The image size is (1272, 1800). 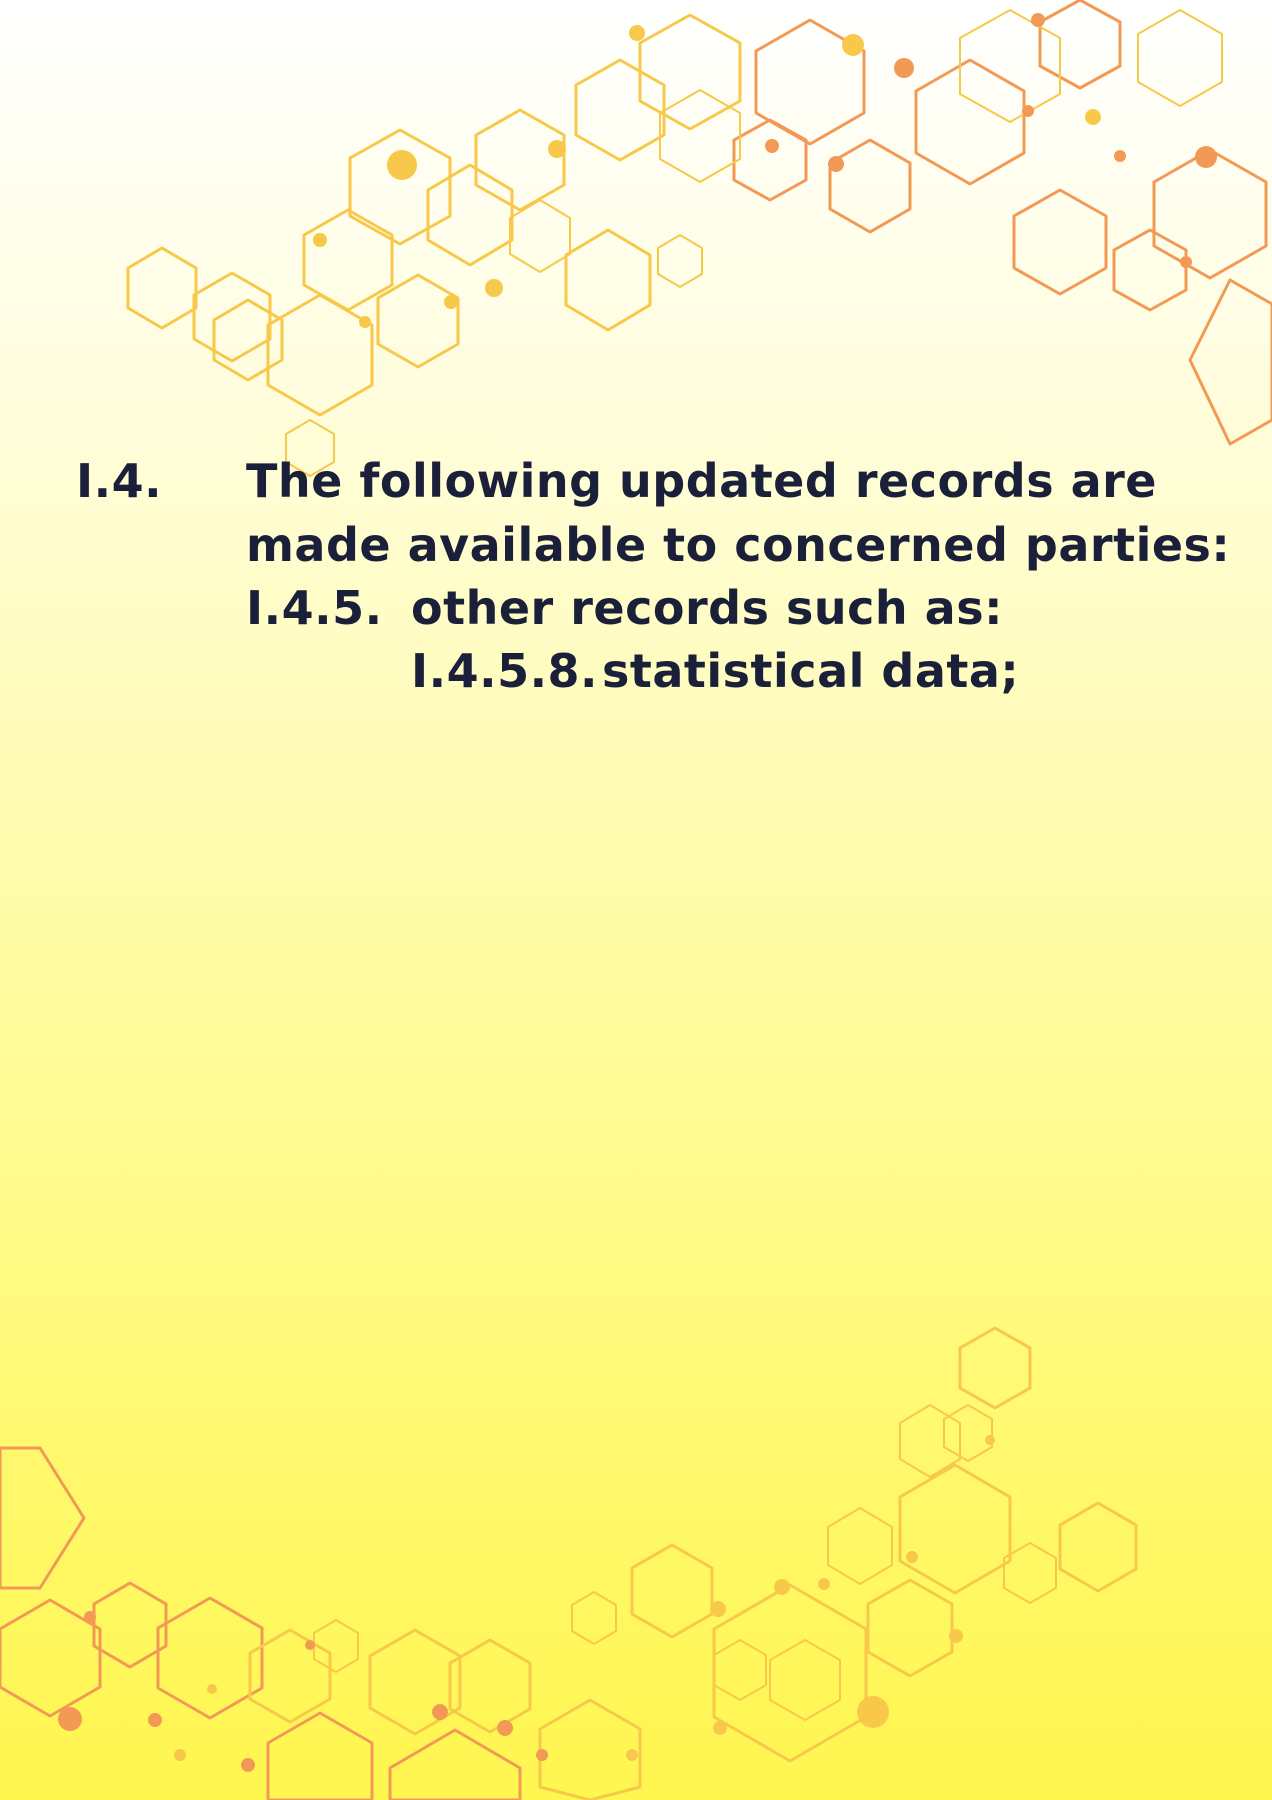 What do you see at coordinates (702, 481) in the screenshot?
I see `clause-text-line-1: The following updated records are` at bounding box center [702, 481].